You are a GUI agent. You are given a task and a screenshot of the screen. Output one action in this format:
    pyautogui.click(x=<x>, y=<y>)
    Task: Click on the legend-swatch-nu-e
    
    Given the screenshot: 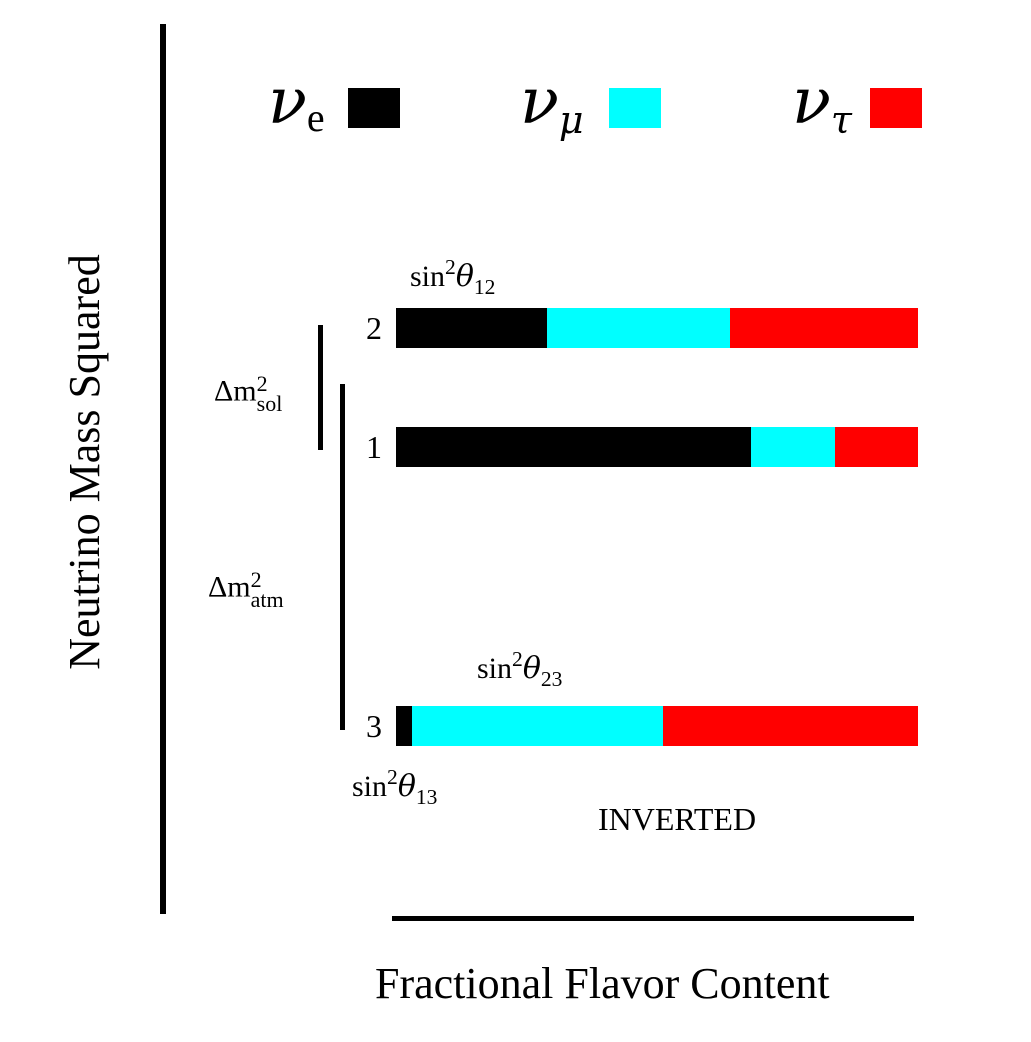 What is the action you would take?
    pyautogui.click(x=374, y=108)
    